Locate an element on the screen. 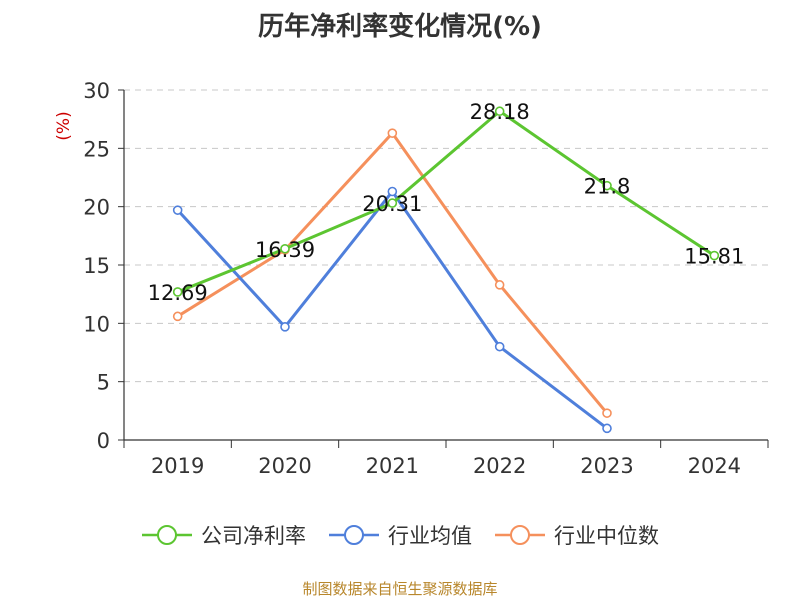  x-tick-label: 2020 is located at coordinates (284, 466).